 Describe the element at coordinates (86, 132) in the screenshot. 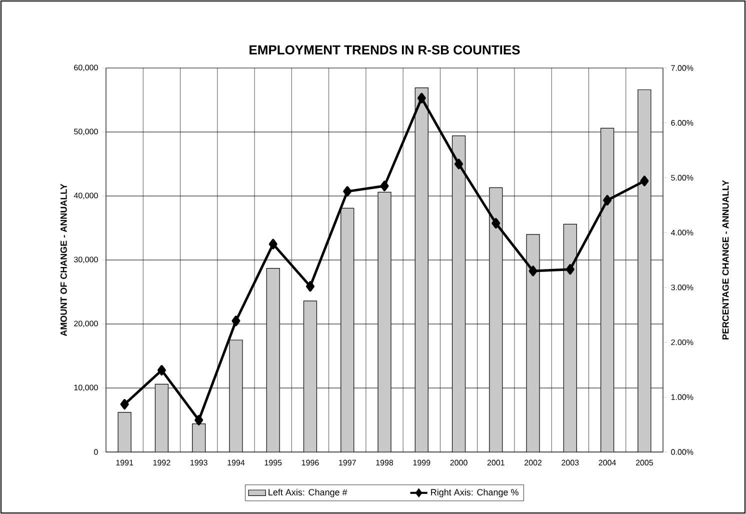

I see `y-tick-label: 50,000` at that location.